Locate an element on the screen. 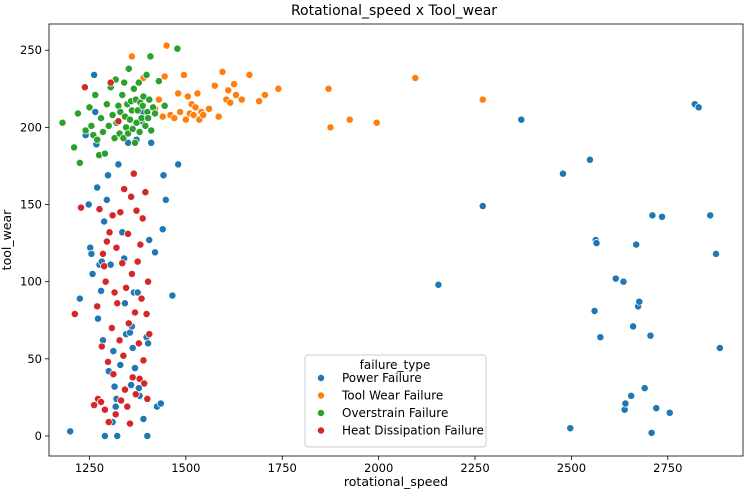 The image size is (749, 492). x-tick-label: 2750 is located at coordinates (667, 468).